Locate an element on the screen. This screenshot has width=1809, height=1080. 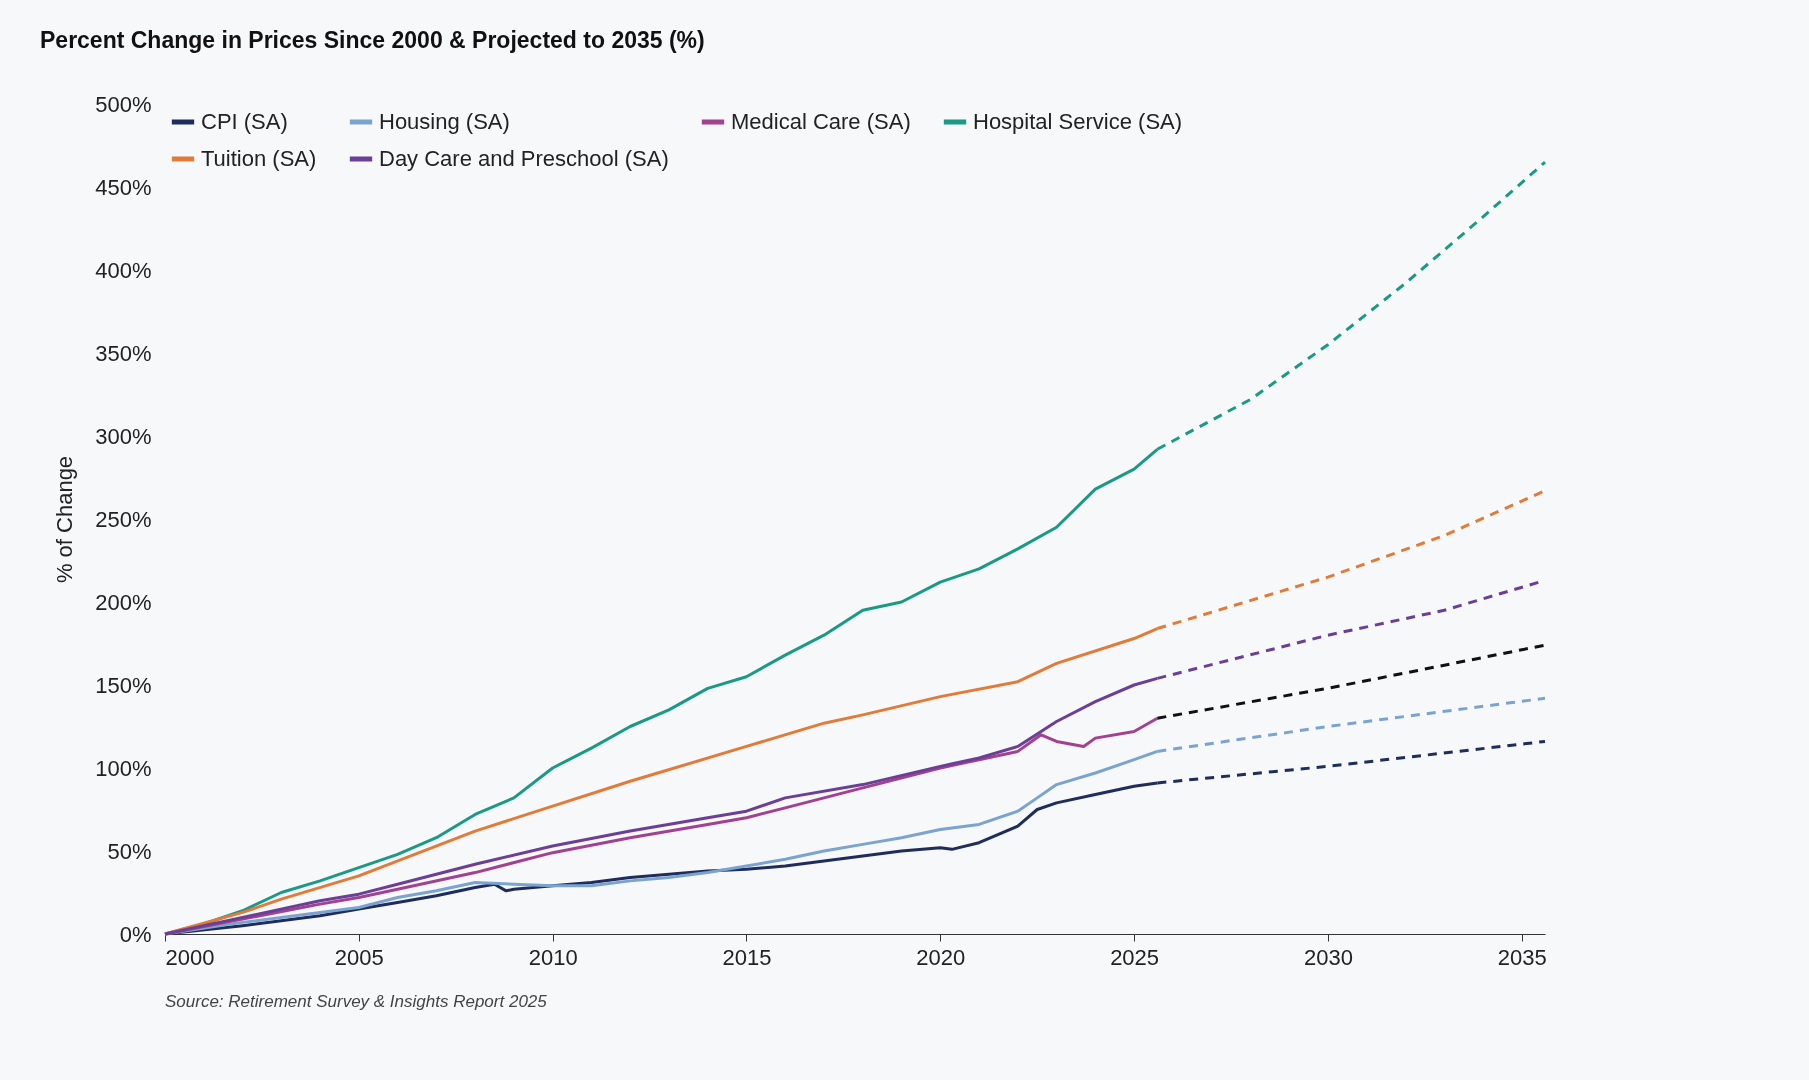
legend-label: Day Care and Preschool (SA) is located at coordinates (524, 158).